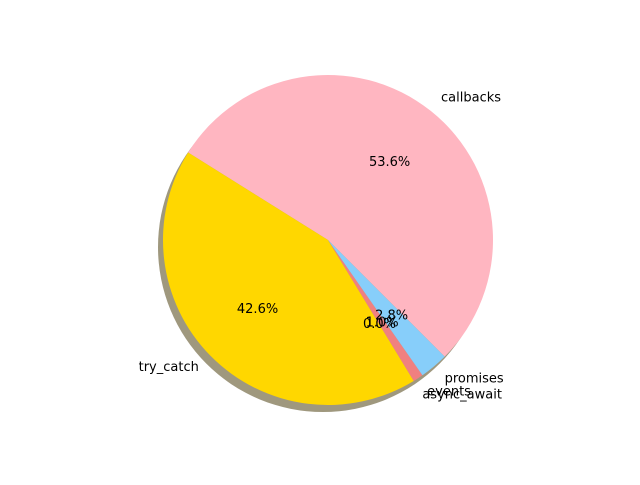  I want to click on slice-percent-promises: 2.8%, so click(391, 315).